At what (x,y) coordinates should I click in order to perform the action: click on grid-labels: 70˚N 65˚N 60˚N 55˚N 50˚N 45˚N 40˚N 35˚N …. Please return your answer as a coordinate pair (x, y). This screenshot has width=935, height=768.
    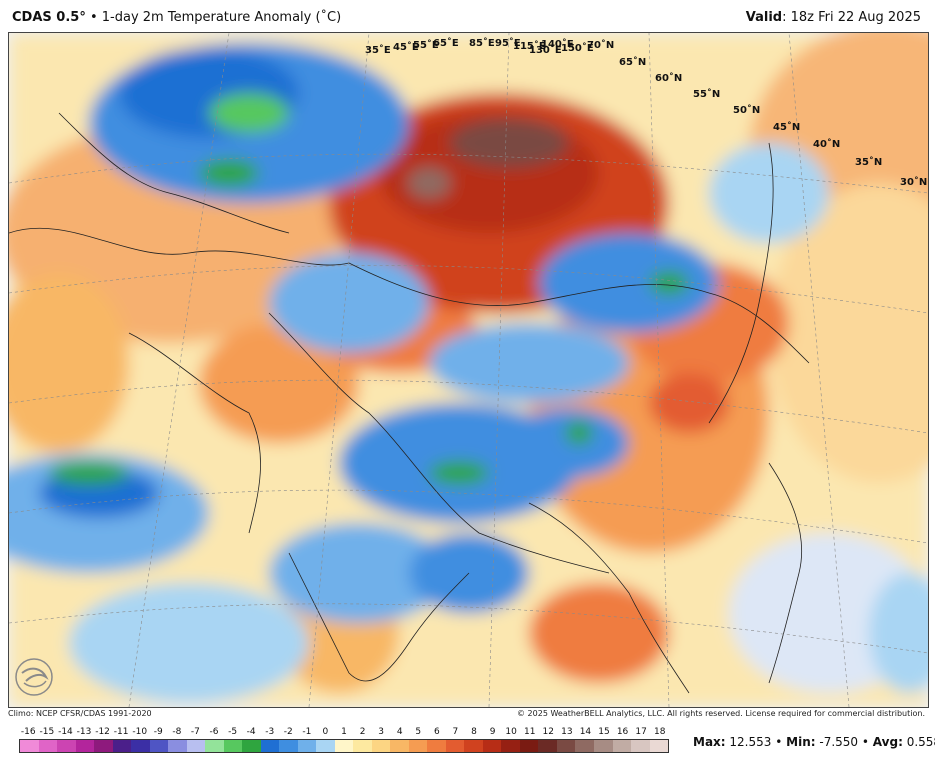
    Looking at the image, I should click on (646, 112).